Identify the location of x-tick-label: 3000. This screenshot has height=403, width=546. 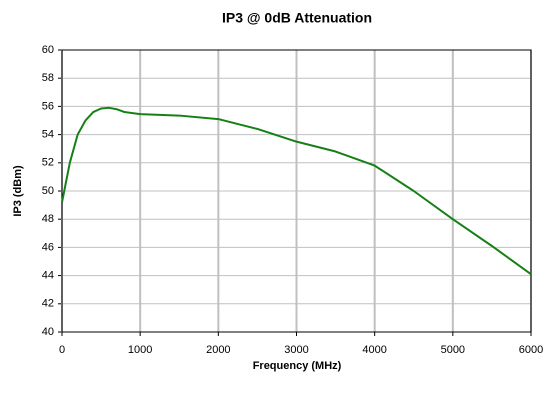
(296, 350).